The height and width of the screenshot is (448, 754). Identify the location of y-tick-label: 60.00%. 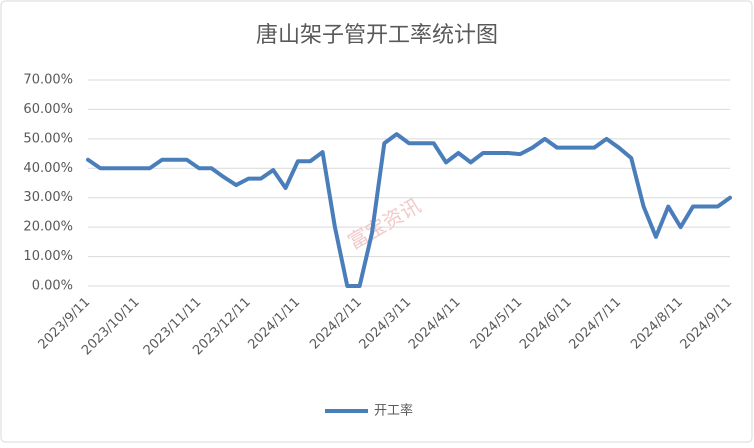
(48, 109).